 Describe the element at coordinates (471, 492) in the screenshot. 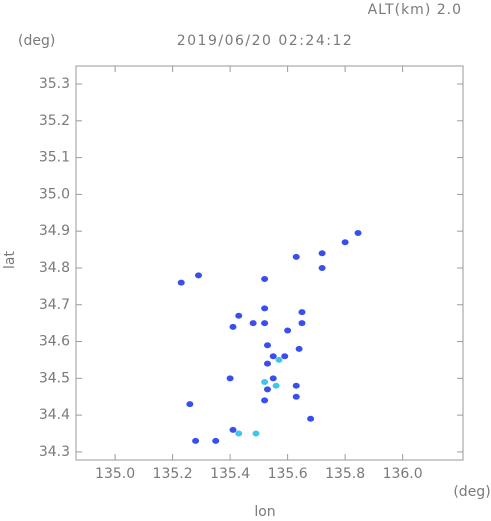

I see `x-unit: (deg)` at that location.